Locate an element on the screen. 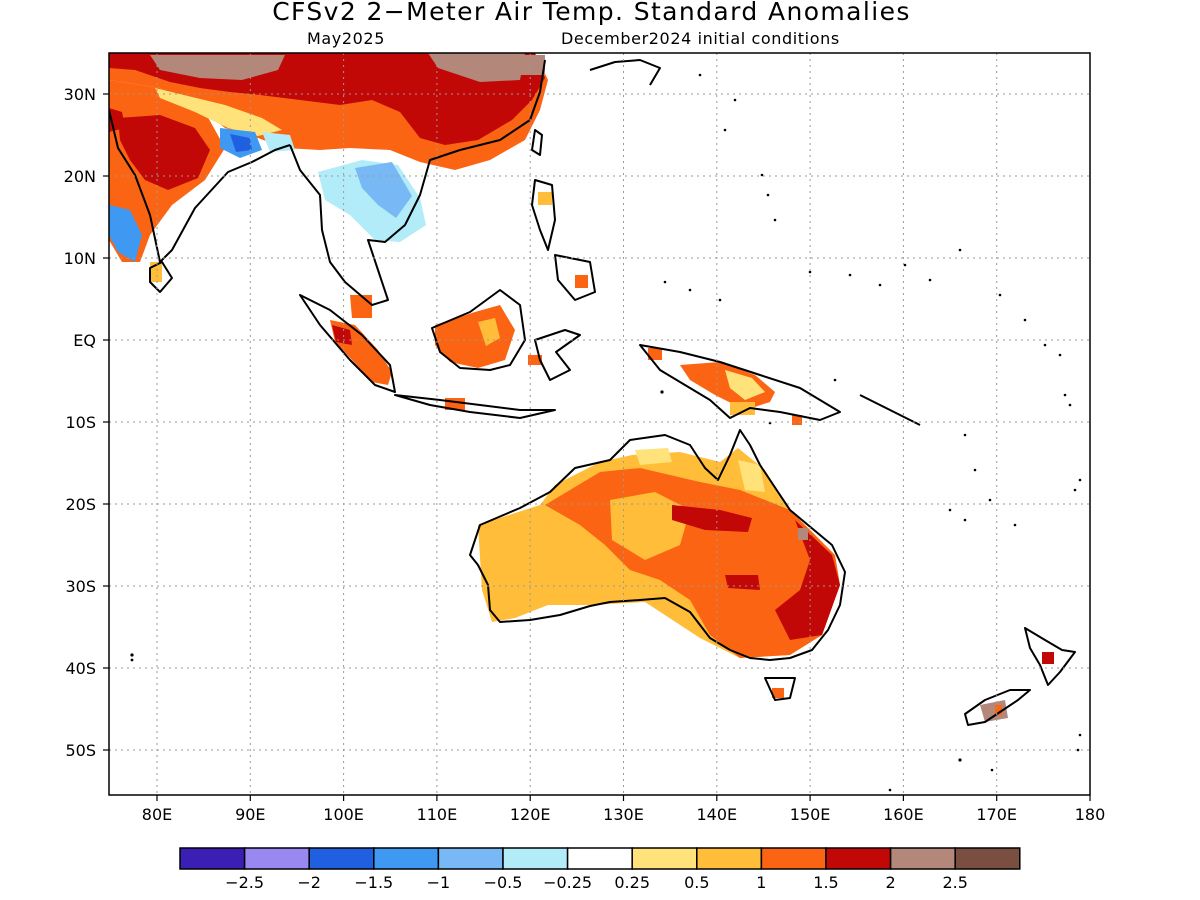 The width and height of the screenshot is (1200, 900). valid-month-label: May2025 is located at coordinates (346, 38).